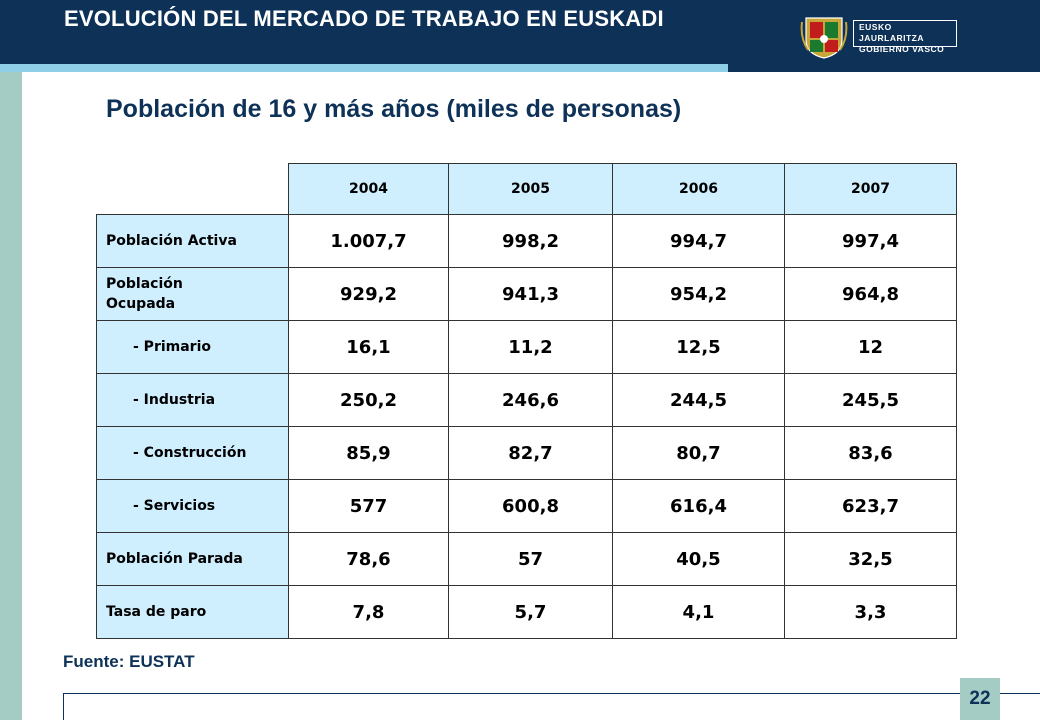 The image size is (1040, 720). Describe the element at coordinates (530, 347) in the screenshot. I see `table-cell: 11,2` at that location.